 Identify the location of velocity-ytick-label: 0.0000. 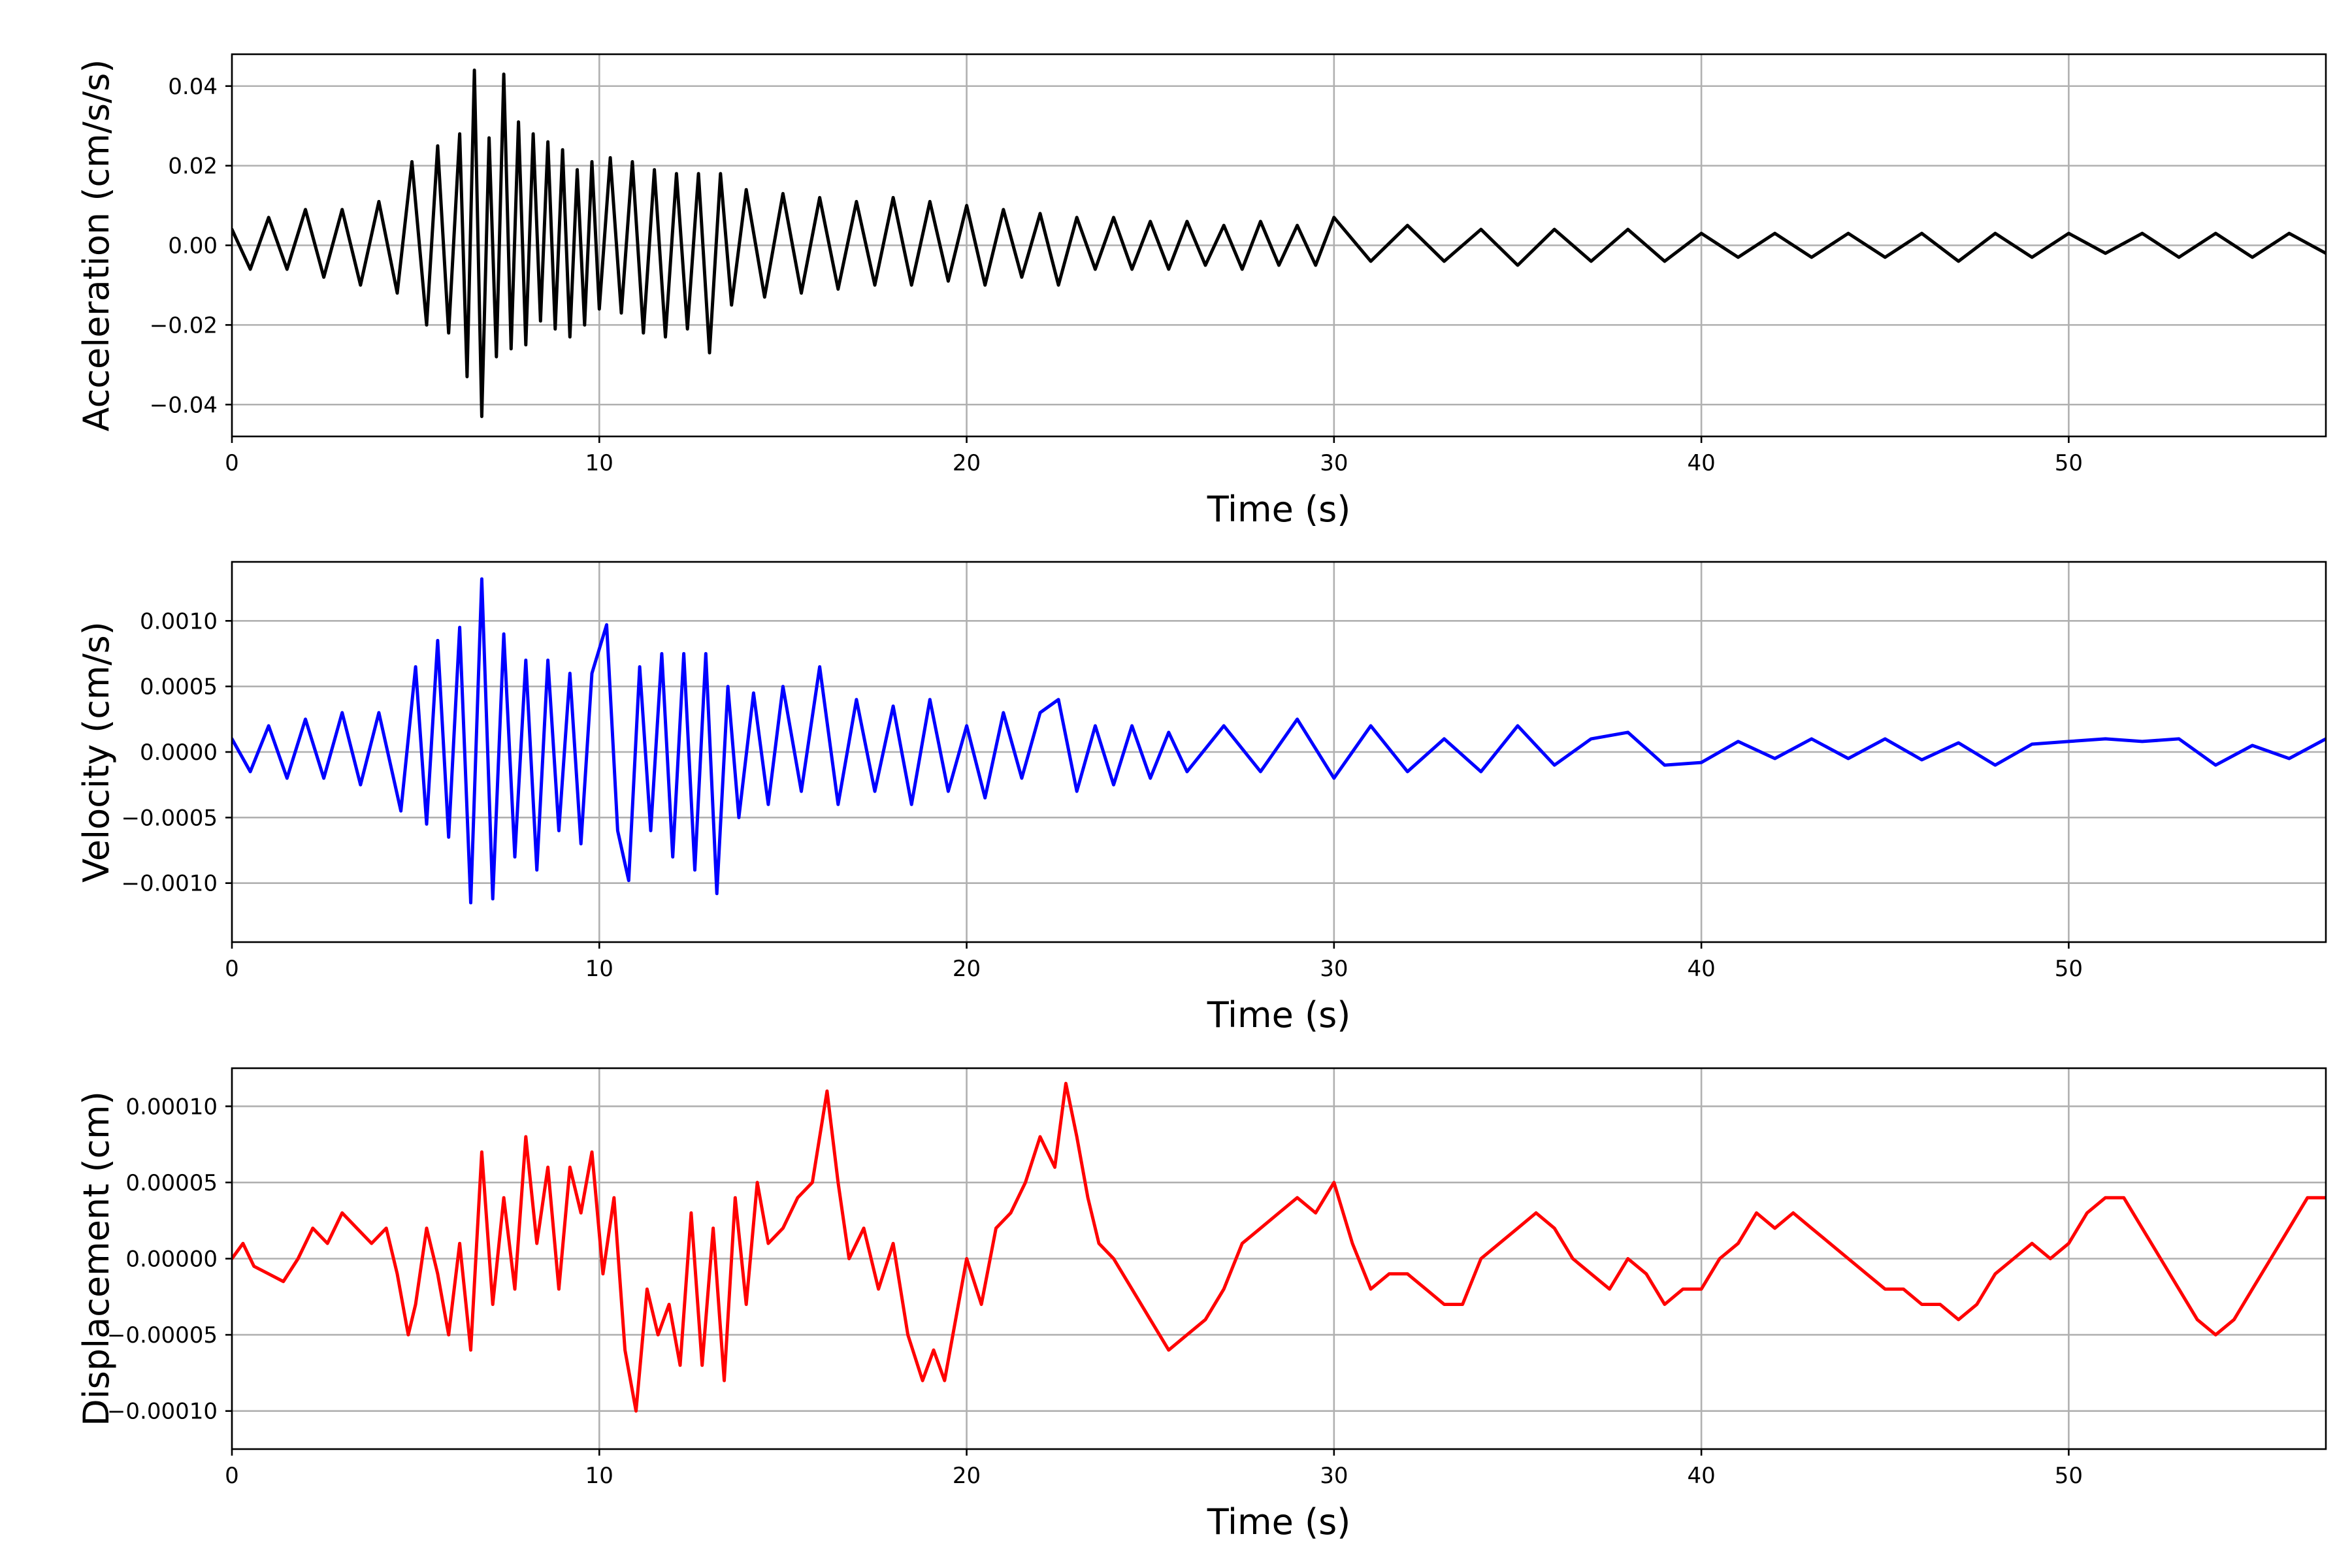
(179, 753).